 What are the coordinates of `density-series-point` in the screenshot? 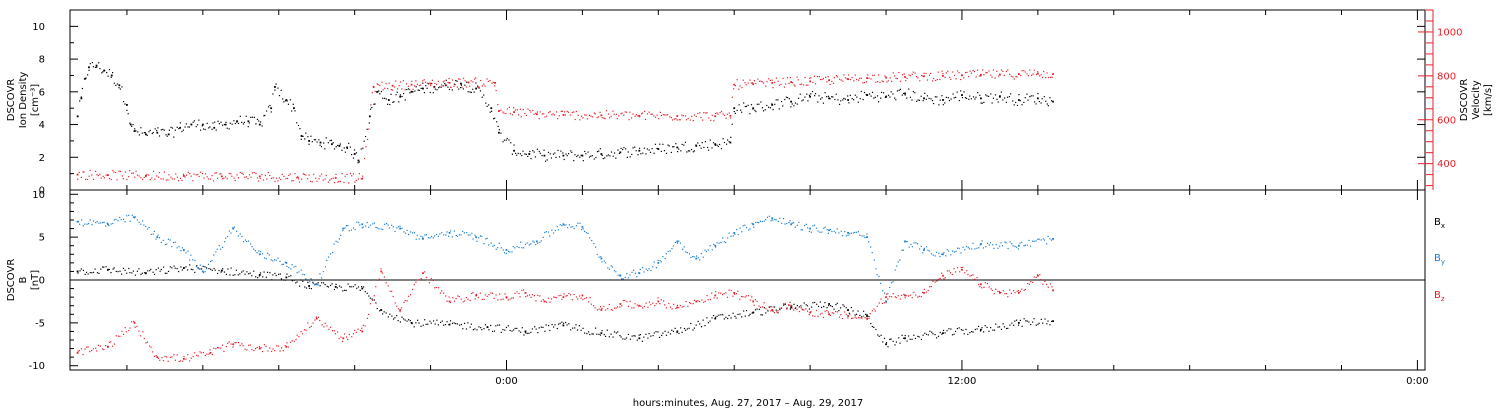 It's located at (134, 131).